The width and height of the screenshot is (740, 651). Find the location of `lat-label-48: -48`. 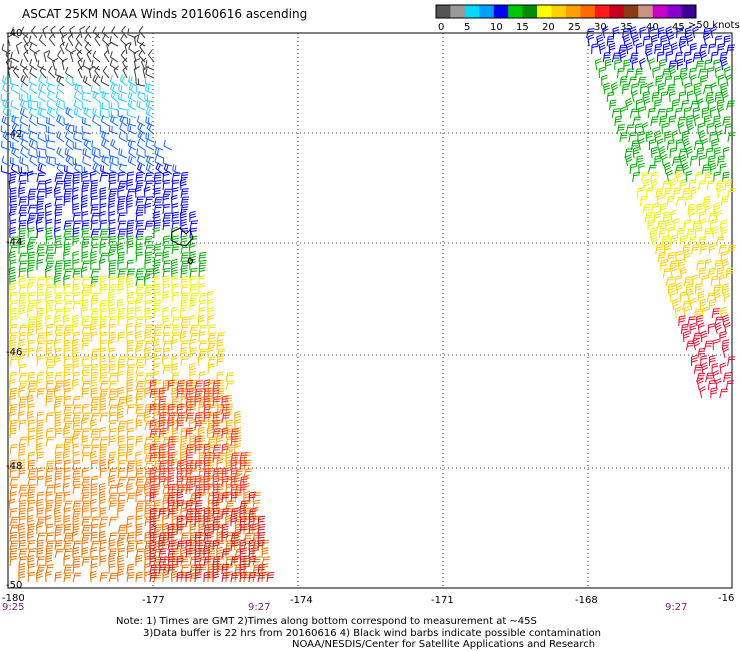

lat-label-48: -48 is located at coordinates (14, 466).